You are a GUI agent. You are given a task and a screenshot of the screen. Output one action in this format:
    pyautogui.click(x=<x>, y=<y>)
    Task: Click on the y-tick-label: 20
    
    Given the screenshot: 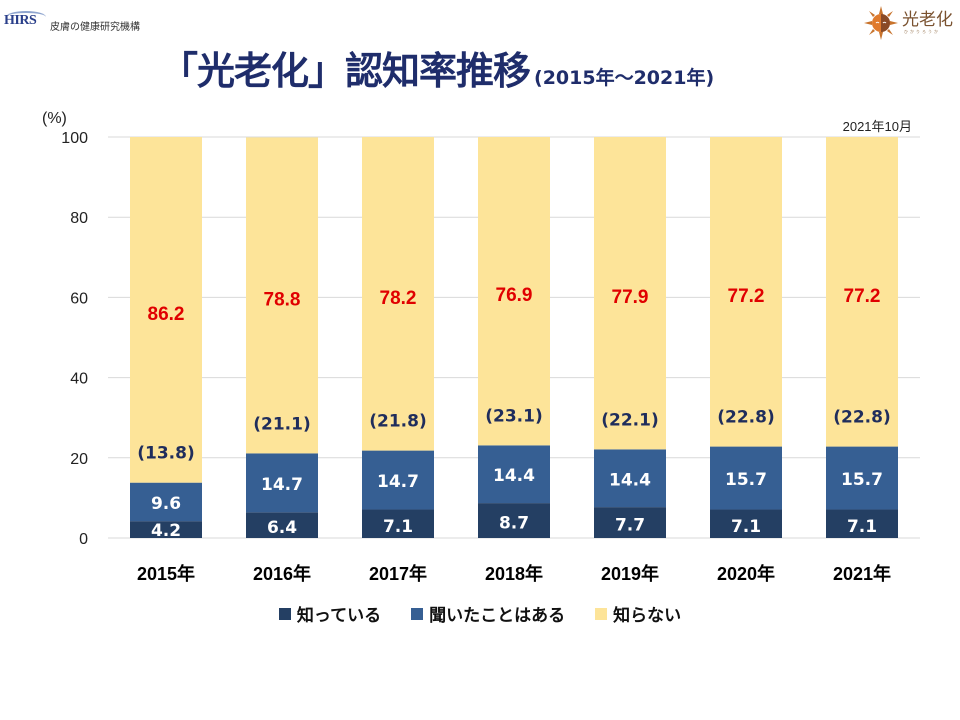 What is the action you would take?
    pyautogui.click(x=79, y=459)
    